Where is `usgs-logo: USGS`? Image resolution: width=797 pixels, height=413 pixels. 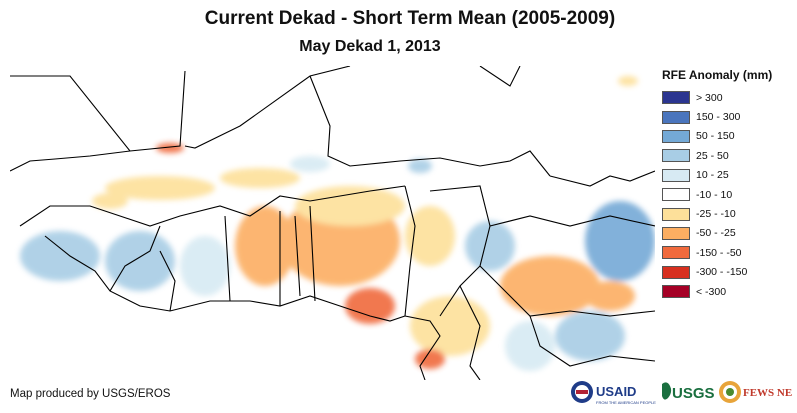 usgs-logo: USGS is located at coordinates (688, 392).